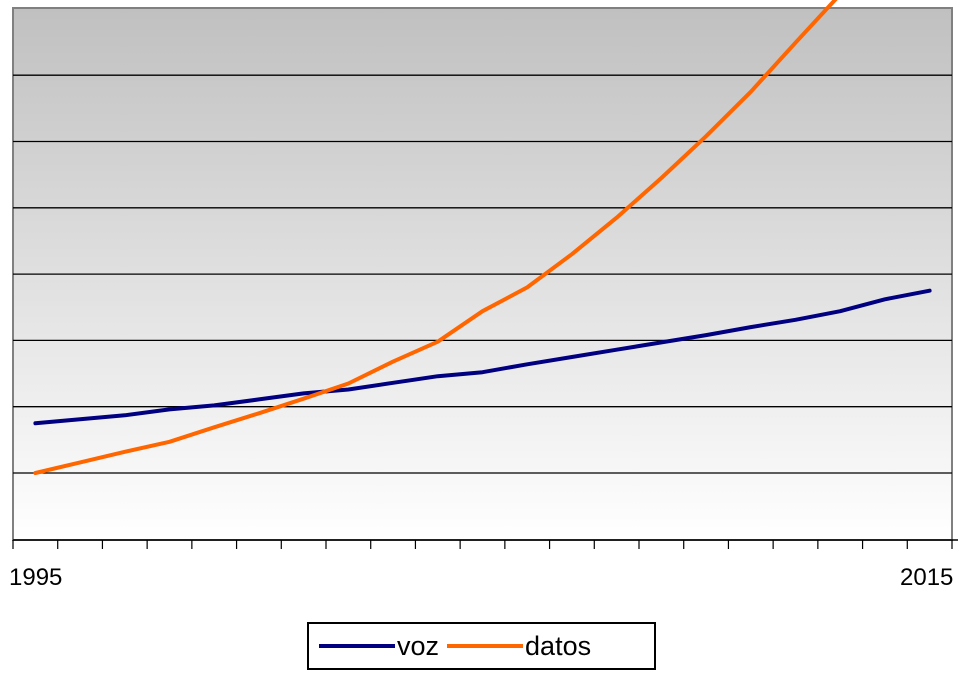  I want to click on x-tick-label-end: 2015, so click(927, 577).